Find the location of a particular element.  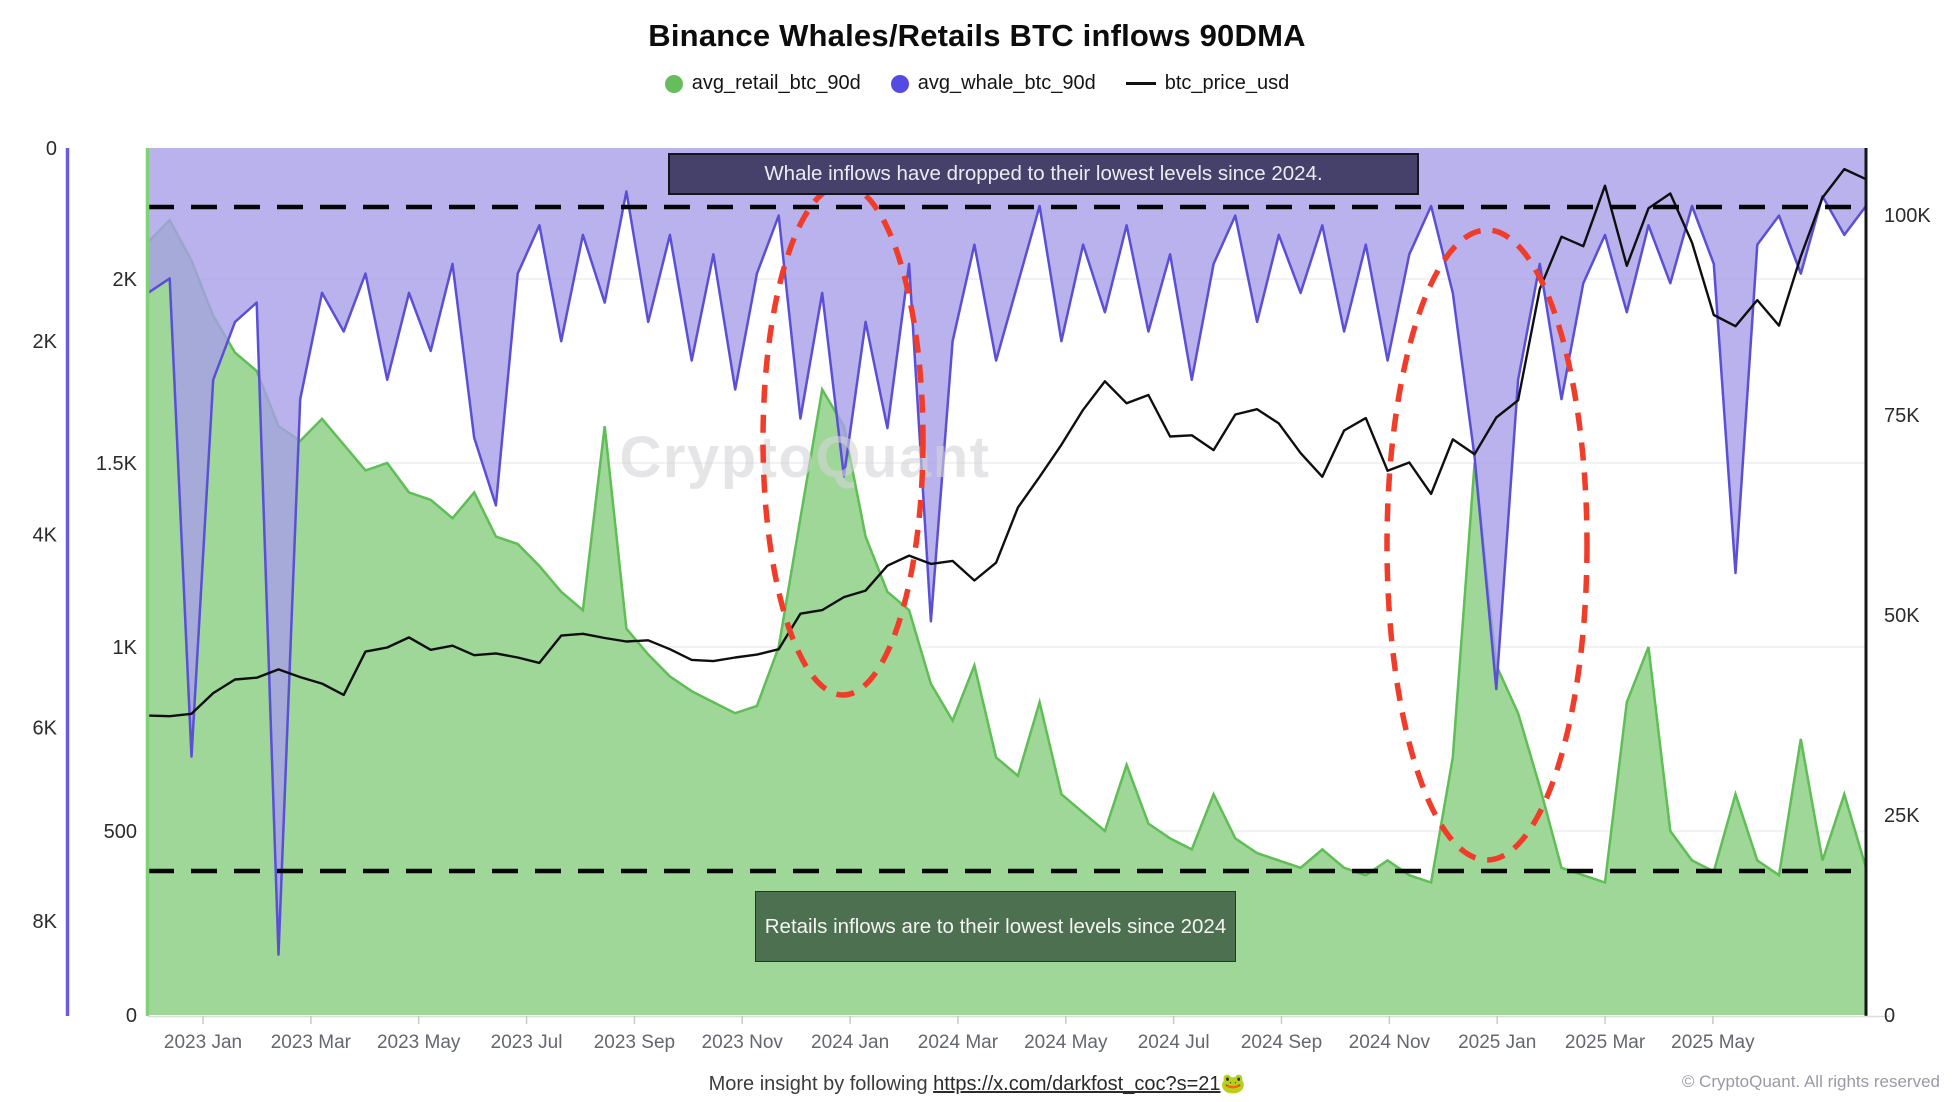

price-axis-tick: 0 is located at coordinates (1889, 1016).